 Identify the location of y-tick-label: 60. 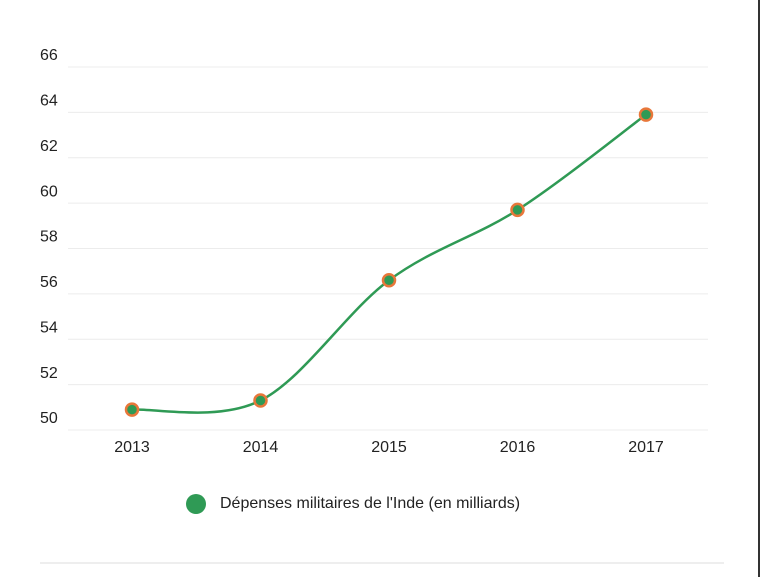
(49, 191).